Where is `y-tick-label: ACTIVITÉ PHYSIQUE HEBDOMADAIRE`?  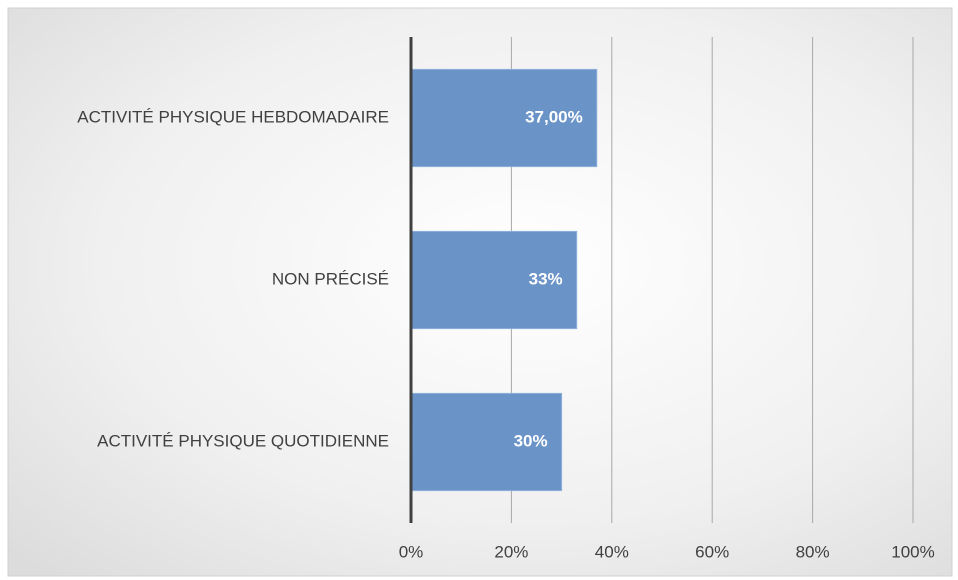 y-tick-label: ACTIVITÉ PHYSIQUE HEBDOMADAIRE is located at coordinates (233, 116).